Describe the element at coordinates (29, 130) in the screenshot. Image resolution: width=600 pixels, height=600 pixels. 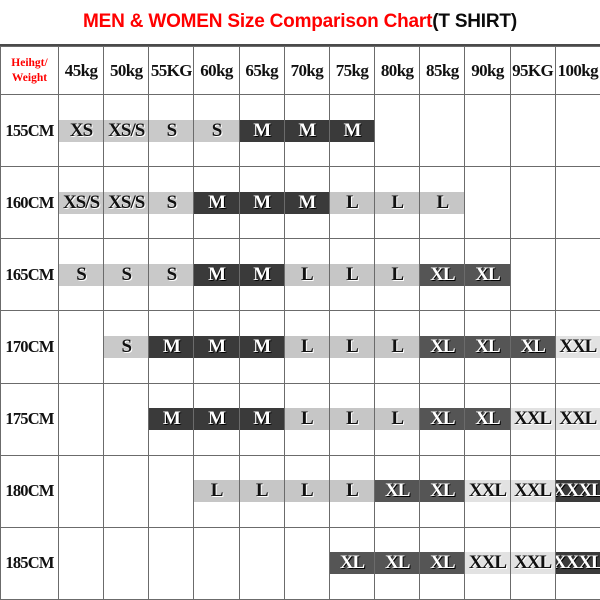
I see `height-row-header: 155CM` at that location.